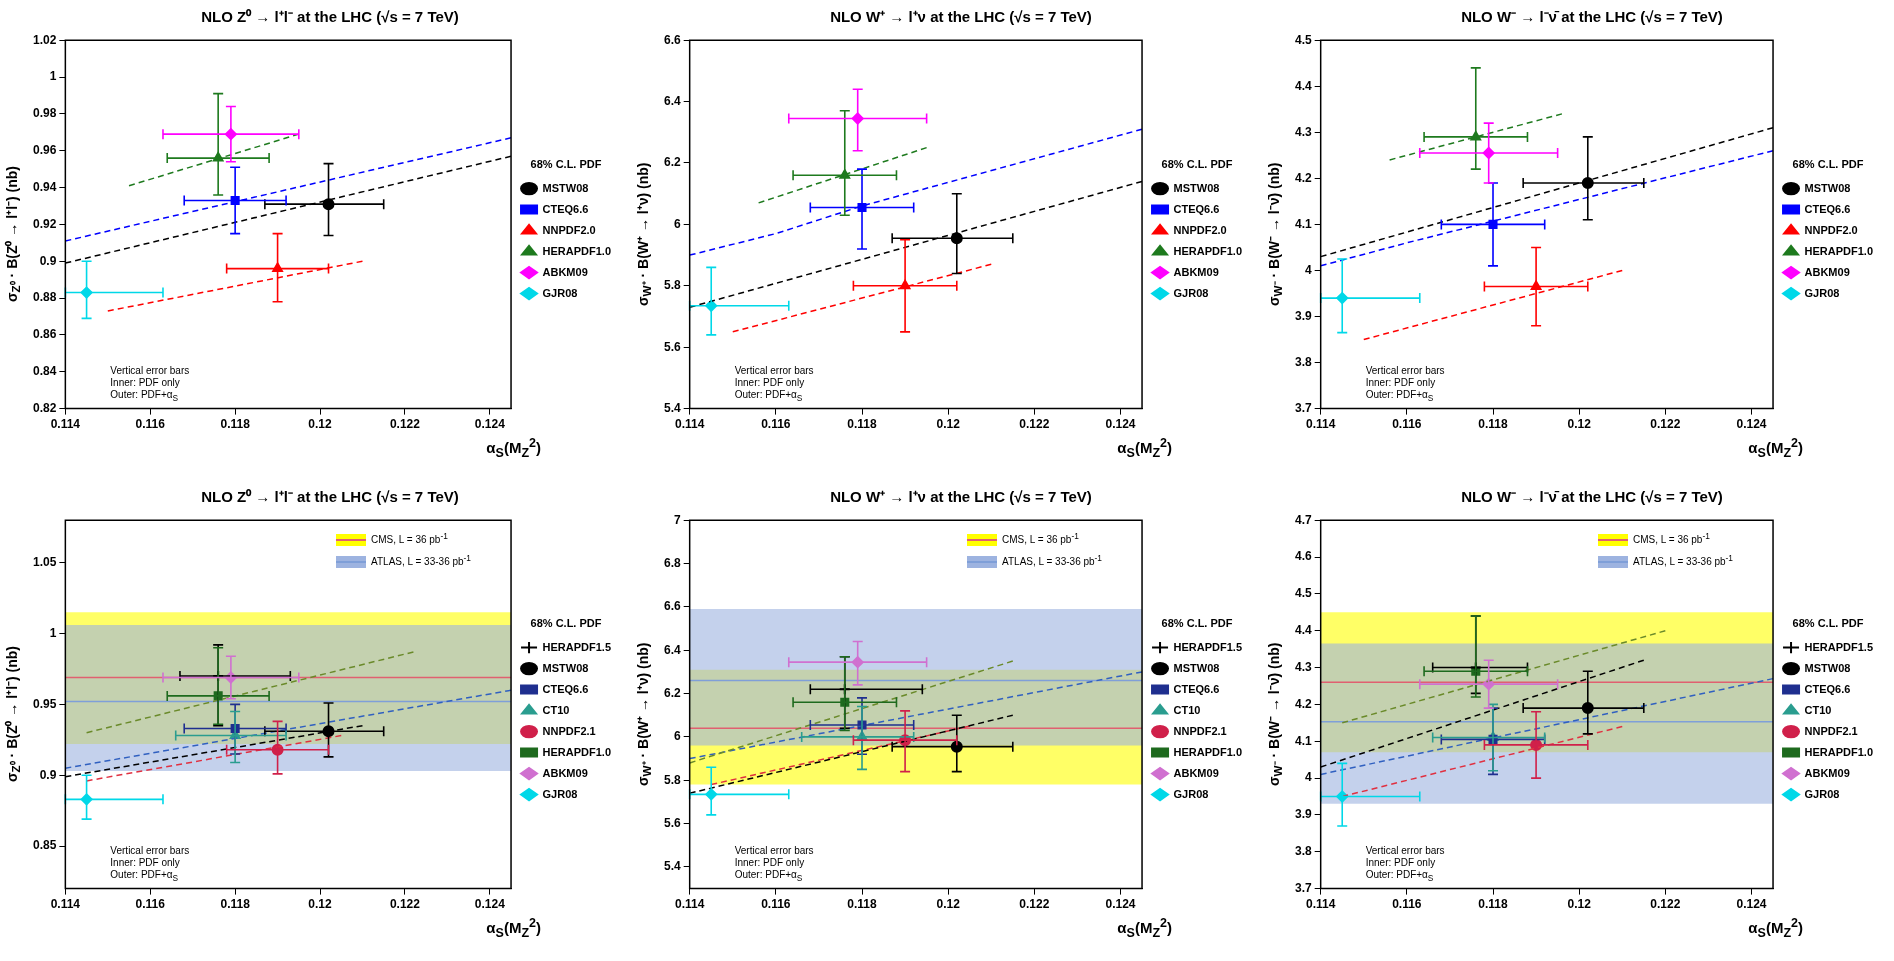 Image resolution: width=1894 pixels, height=961 pixels. Describe the element at coordinates (1303, 315) in the screenshot. I see `y-tick-label: 3.9` at that location.